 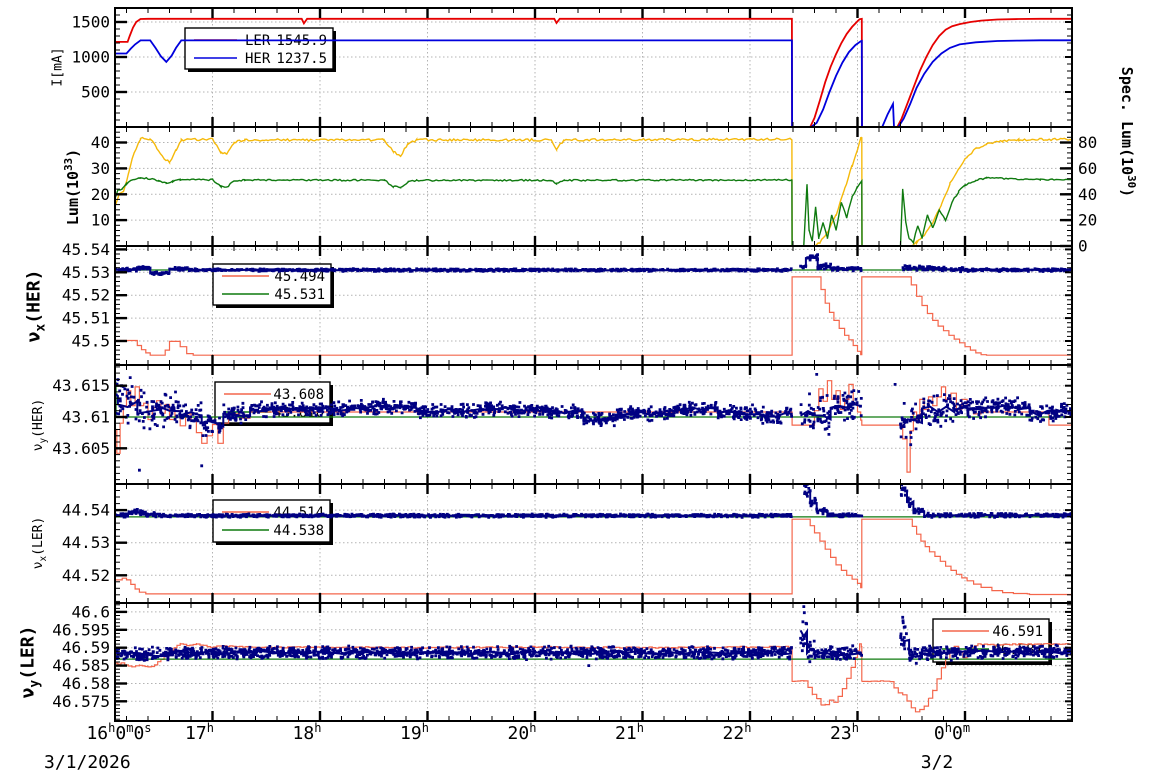 I want to click on panel-nuy-ler-grid, so click(x=593, y=662).